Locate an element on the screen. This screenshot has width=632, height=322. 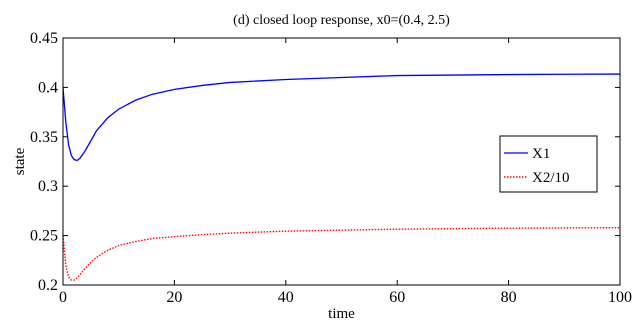
x-tick-label: 40 is located at coordinates (286, 297).